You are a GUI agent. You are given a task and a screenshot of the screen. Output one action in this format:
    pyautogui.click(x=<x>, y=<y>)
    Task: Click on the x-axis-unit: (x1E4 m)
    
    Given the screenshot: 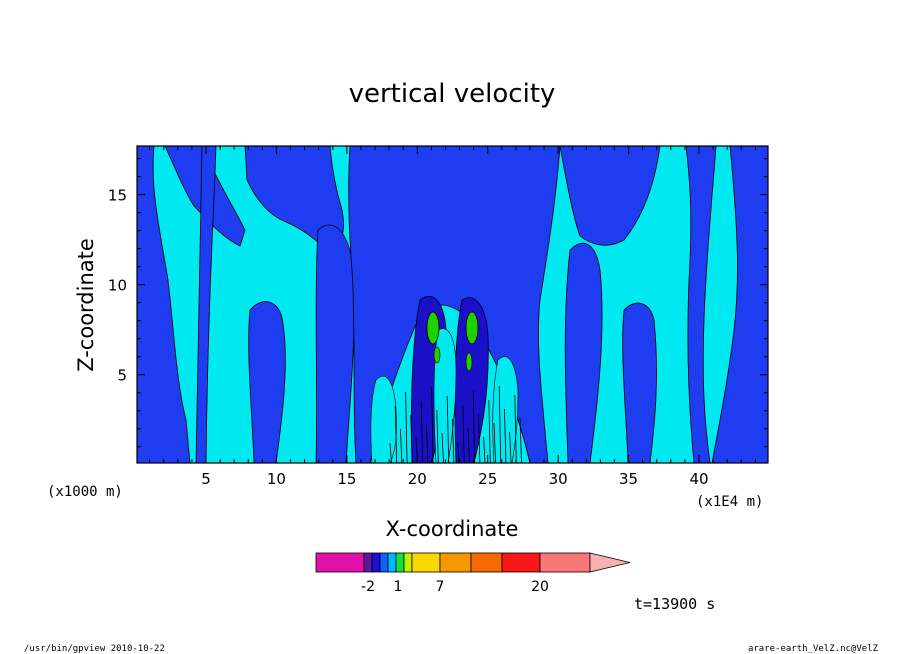 What is the action you would take?
    pyautogui.click(x=729, y=502)
    